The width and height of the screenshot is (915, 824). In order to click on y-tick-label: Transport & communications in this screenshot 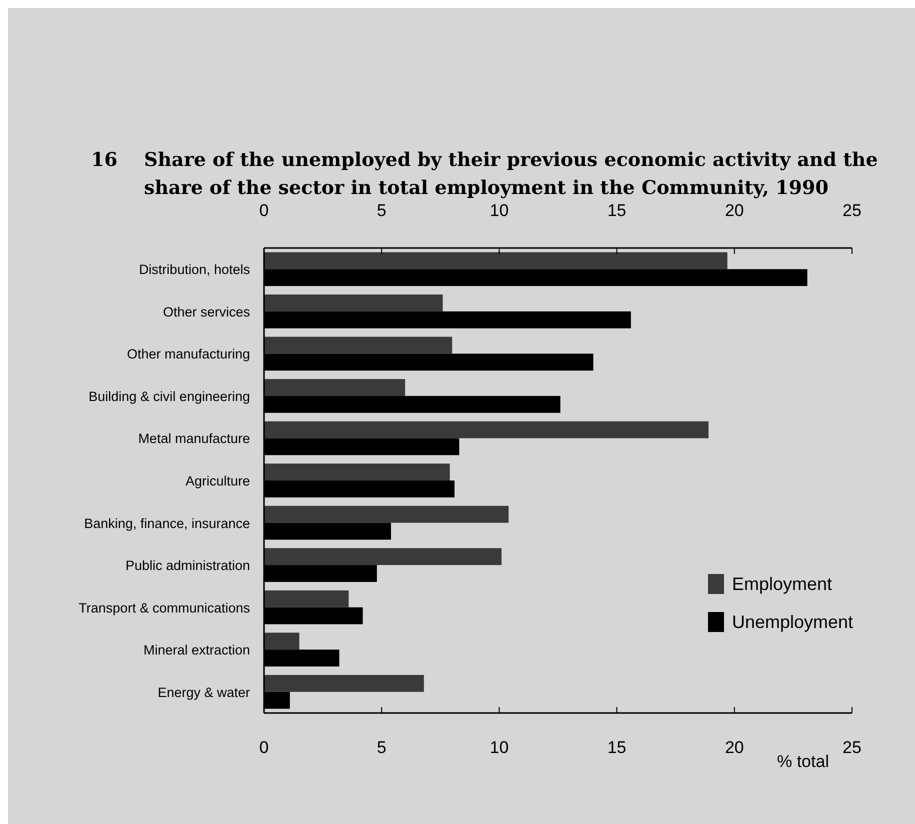, I will do `click(164, 608)`.